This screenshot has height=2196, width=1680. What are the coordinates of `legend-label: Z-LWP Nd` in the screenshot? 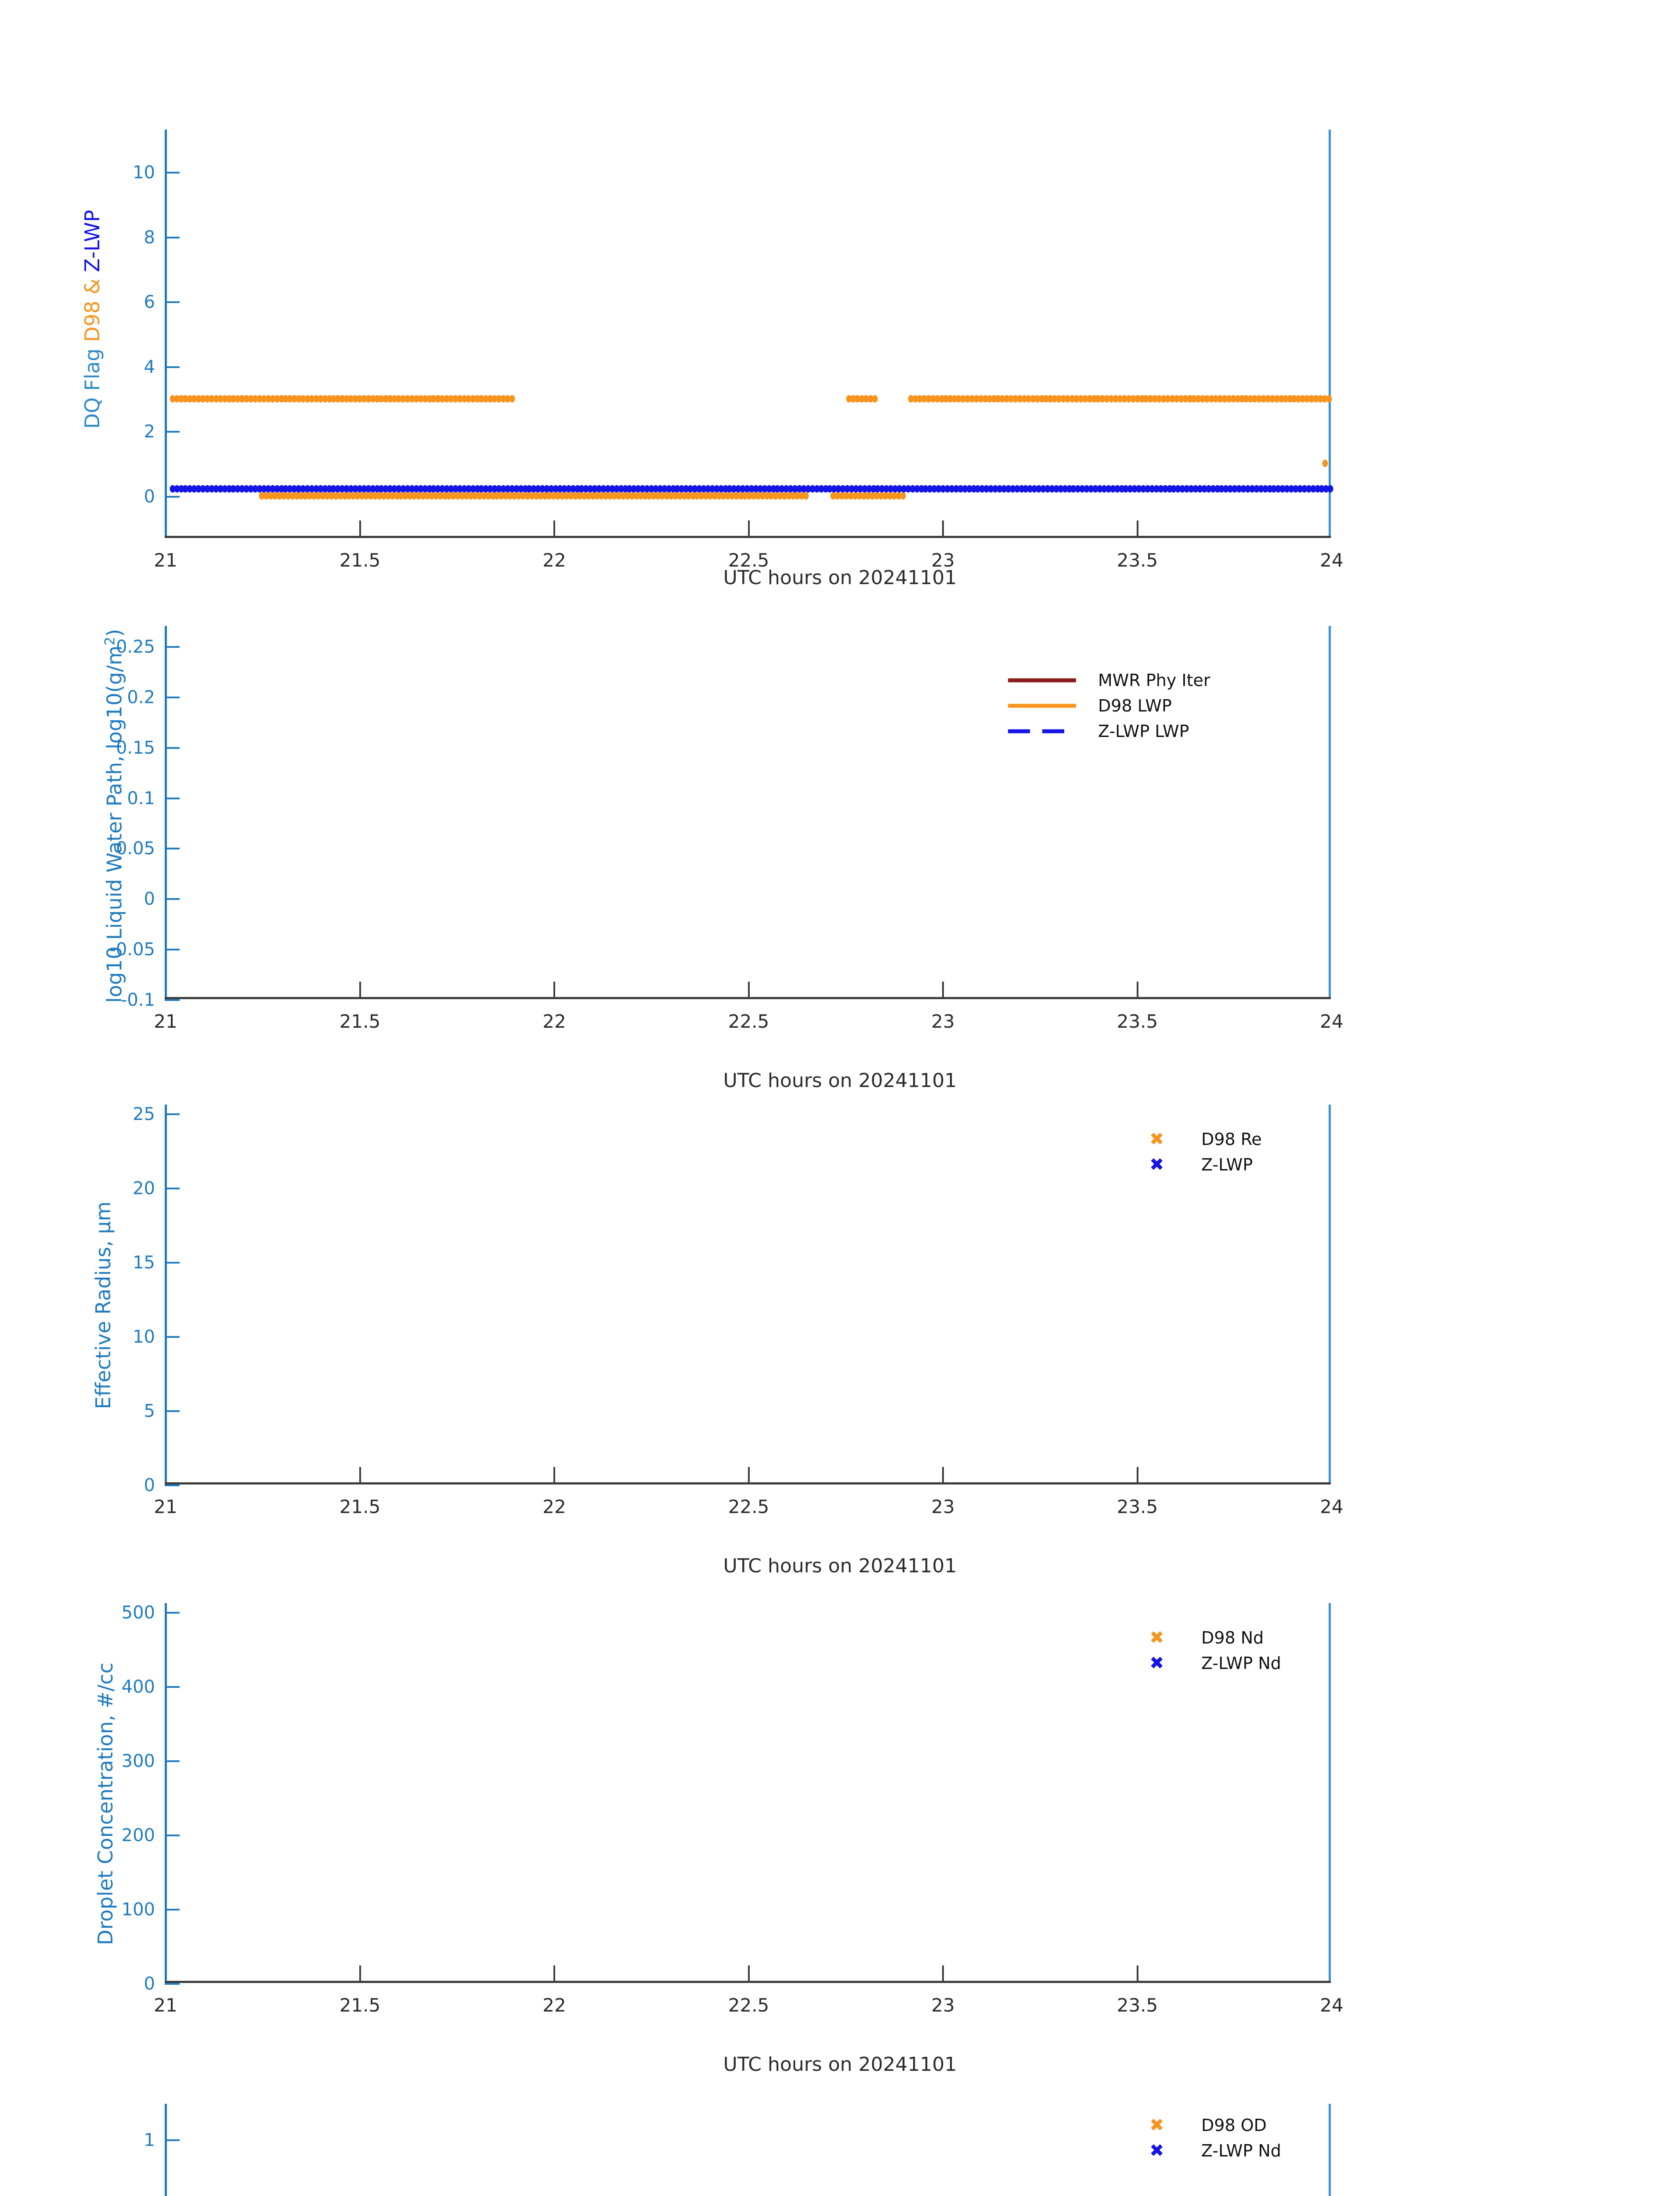 It's located at (1241, 1663).